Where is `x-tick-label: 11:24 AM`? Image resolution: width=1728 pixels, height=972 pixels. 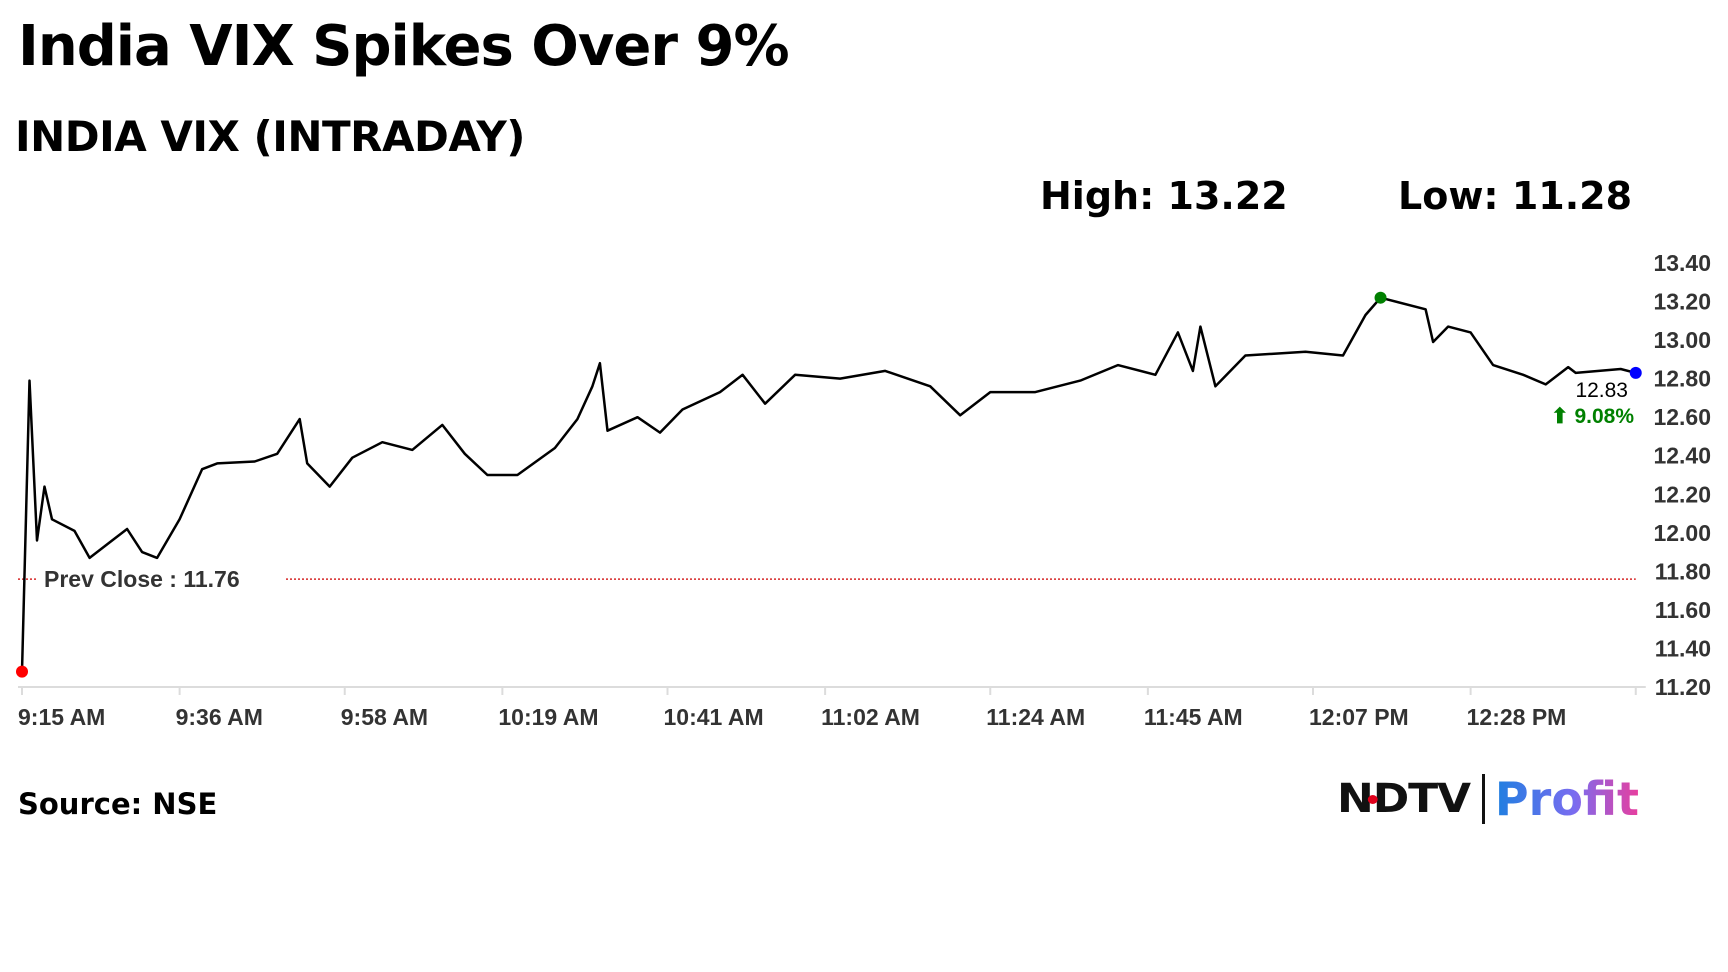 x-tick-label: 11:24 AM is located at coordinates (1035, 717).